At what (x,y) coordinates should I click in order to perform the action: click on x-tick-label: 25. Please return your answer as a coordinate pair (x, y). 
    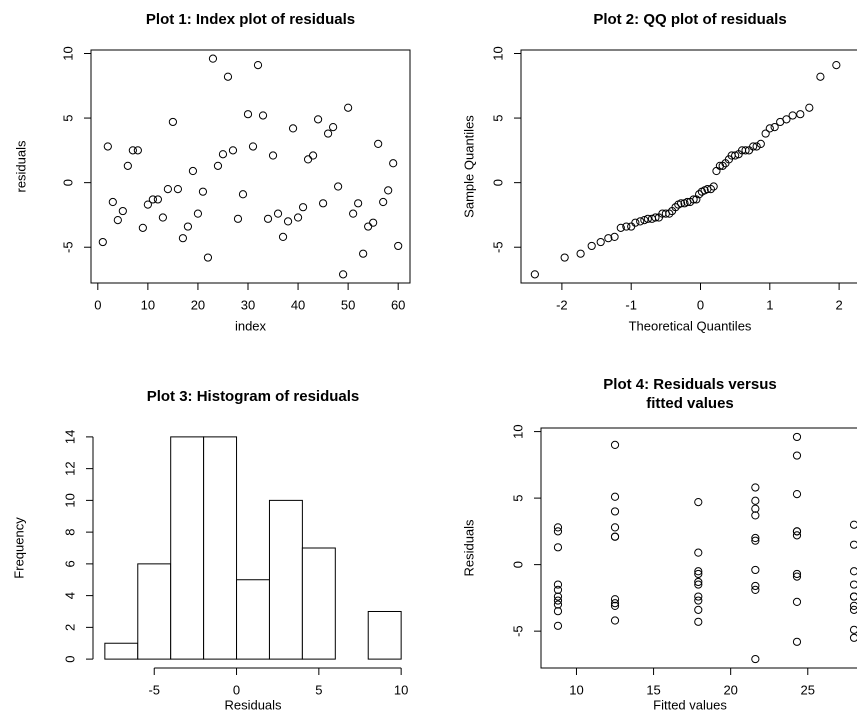
    Looking at the image, I should click on (808, 689).